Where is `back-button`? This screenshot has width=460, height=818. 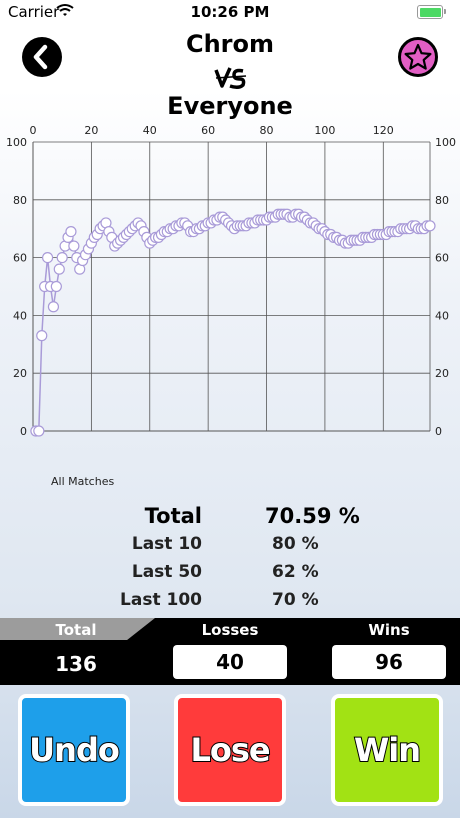
back-button is located at coordinates (42, 57).